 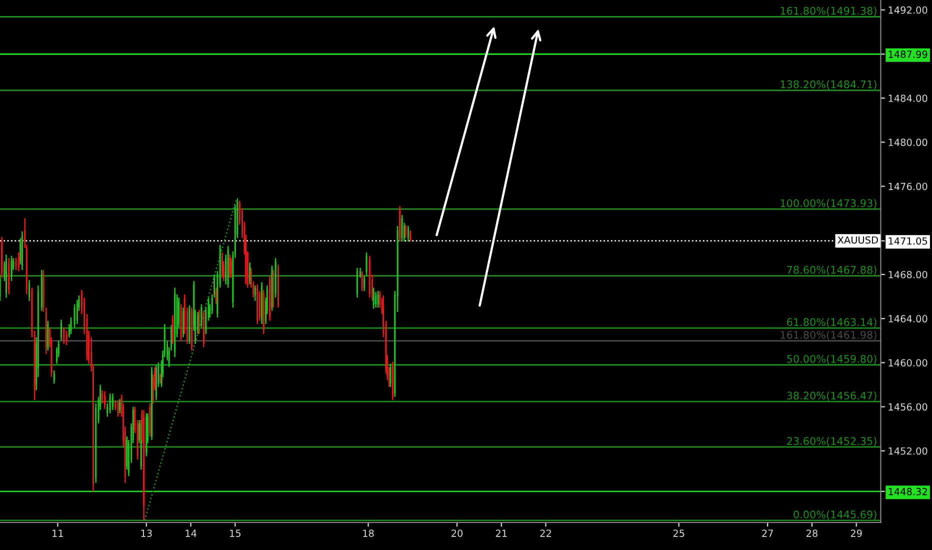 I want to click on x-tick-label: 28, so click(x=812, y=533).